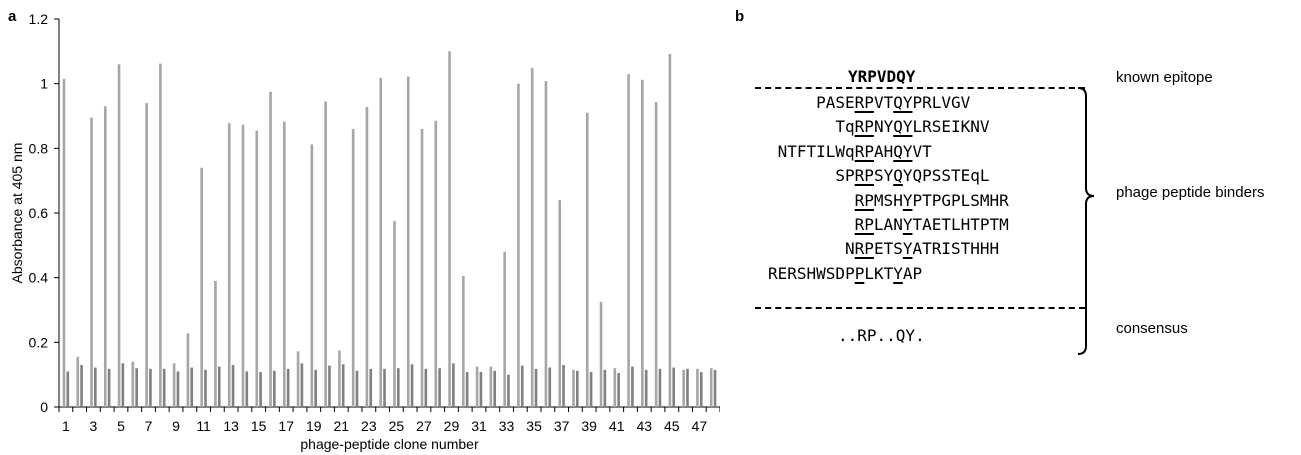 This screenshot has width=1301, height=455. Describe the element at coordinates (811, 273) in the screenshot. I see `binder-segment: RERSHWSDP` at that location.